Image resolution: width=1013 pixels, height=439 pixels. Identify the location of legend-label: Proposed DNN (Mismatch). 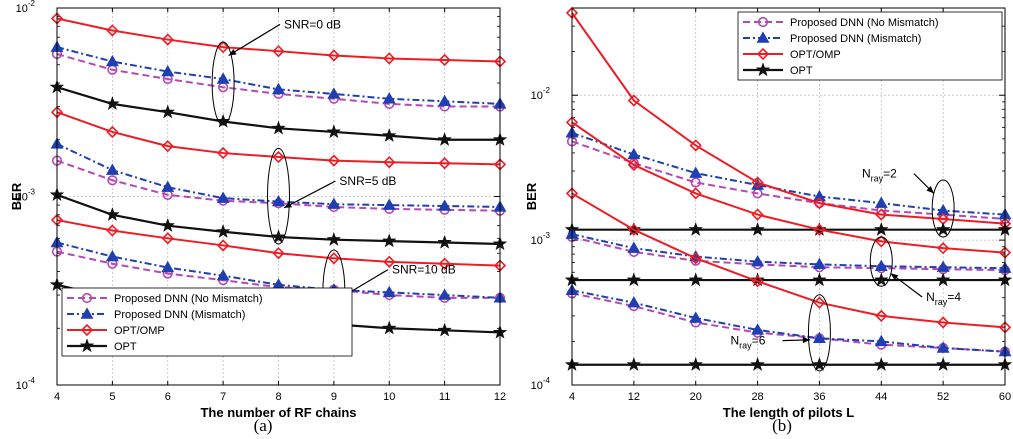
(179, 315).